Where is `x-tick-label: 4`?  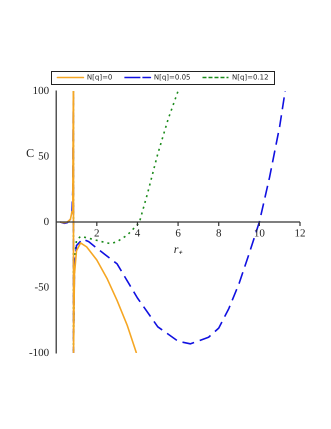 x-tick-label: 4 is located at coordinates (137, 233).